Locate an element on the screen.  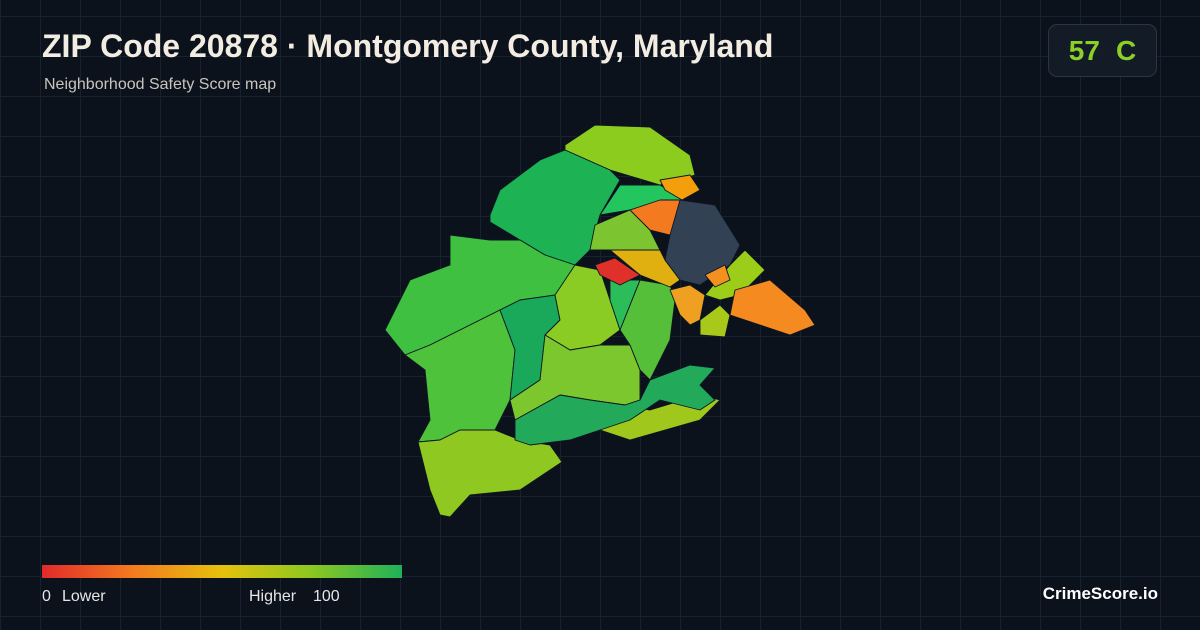
subtitle: Neighborhood Safety Score map is located at coordinates (160, 84).